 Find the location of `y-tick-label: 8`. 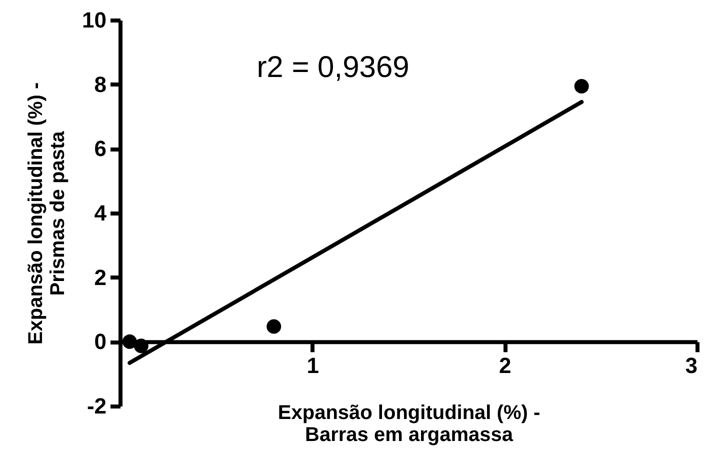

y-tick-label: 8 is located at coordinates (100, 84).